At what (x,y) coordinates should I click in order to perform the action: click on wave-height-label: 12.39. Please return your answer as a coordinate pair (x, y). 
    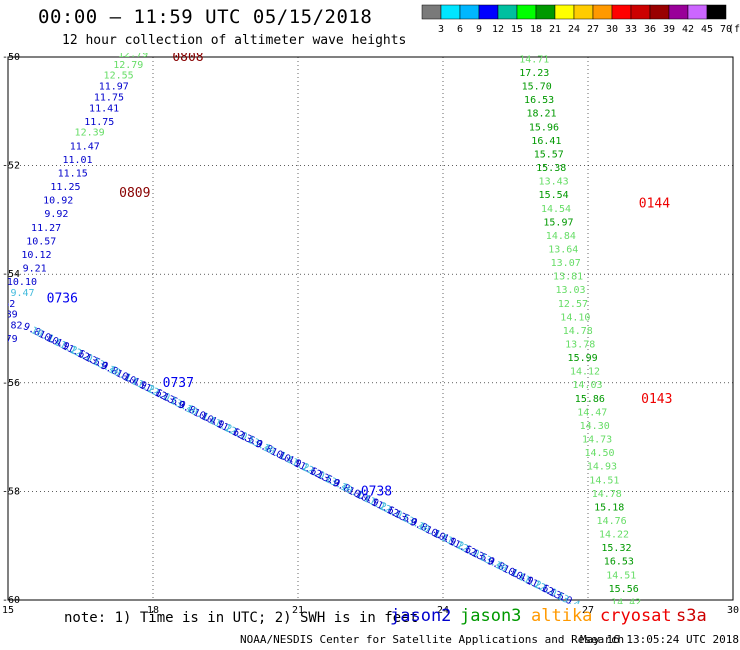
    Looking at the image, I should click on (90, 133).